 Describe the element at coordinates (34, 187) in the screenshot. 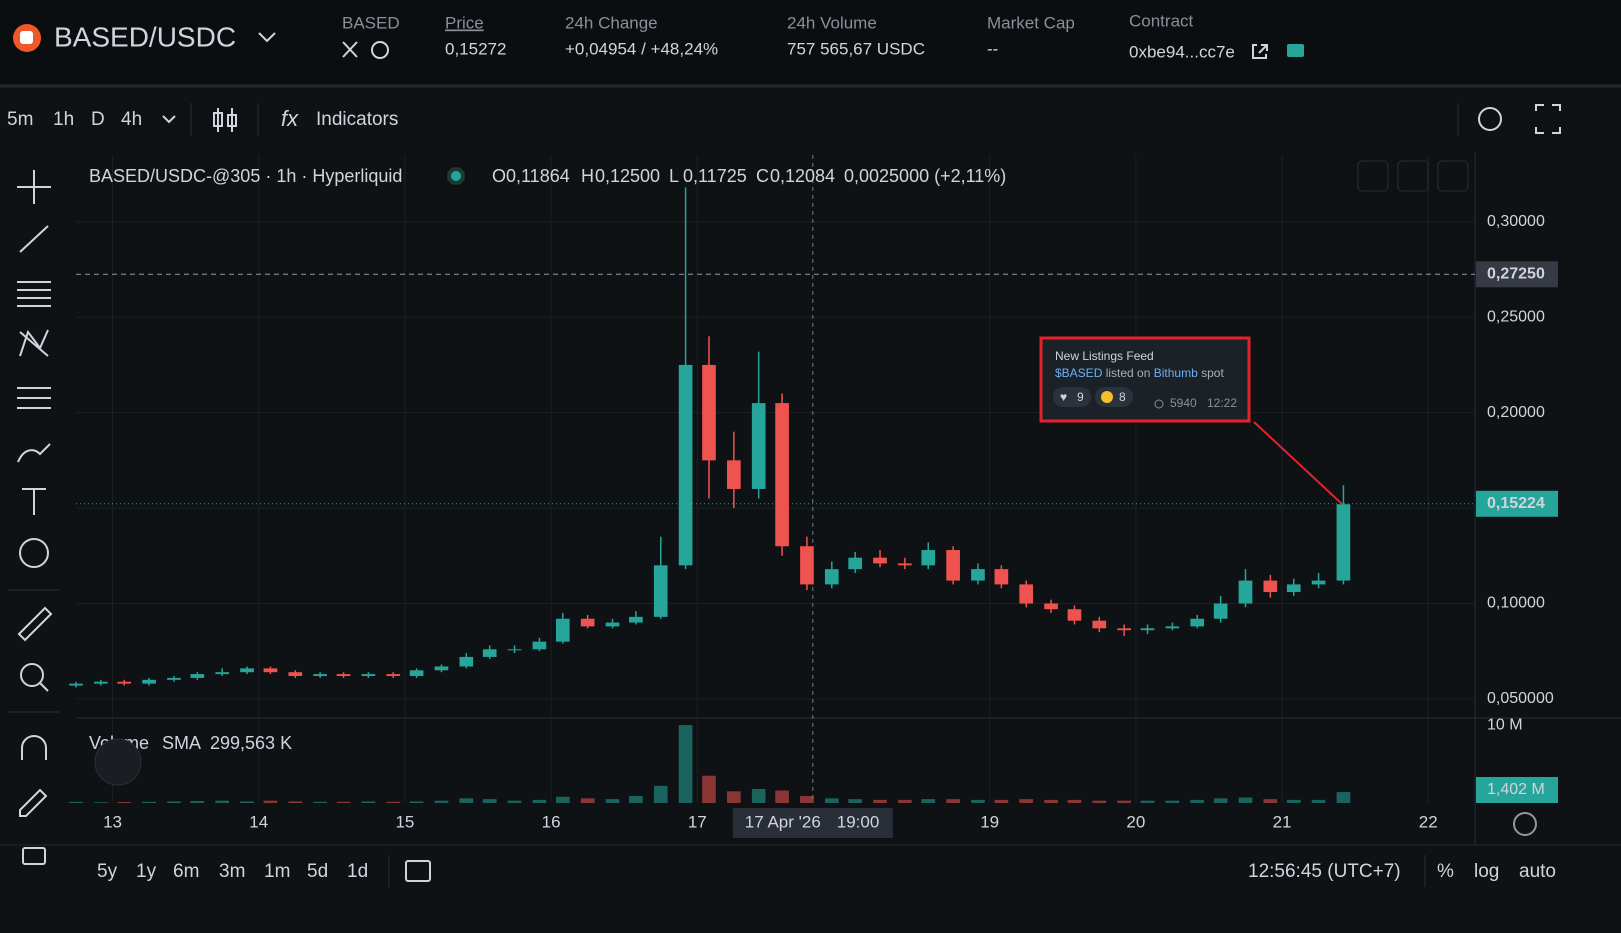

I see `crosshair-tool` at that location.